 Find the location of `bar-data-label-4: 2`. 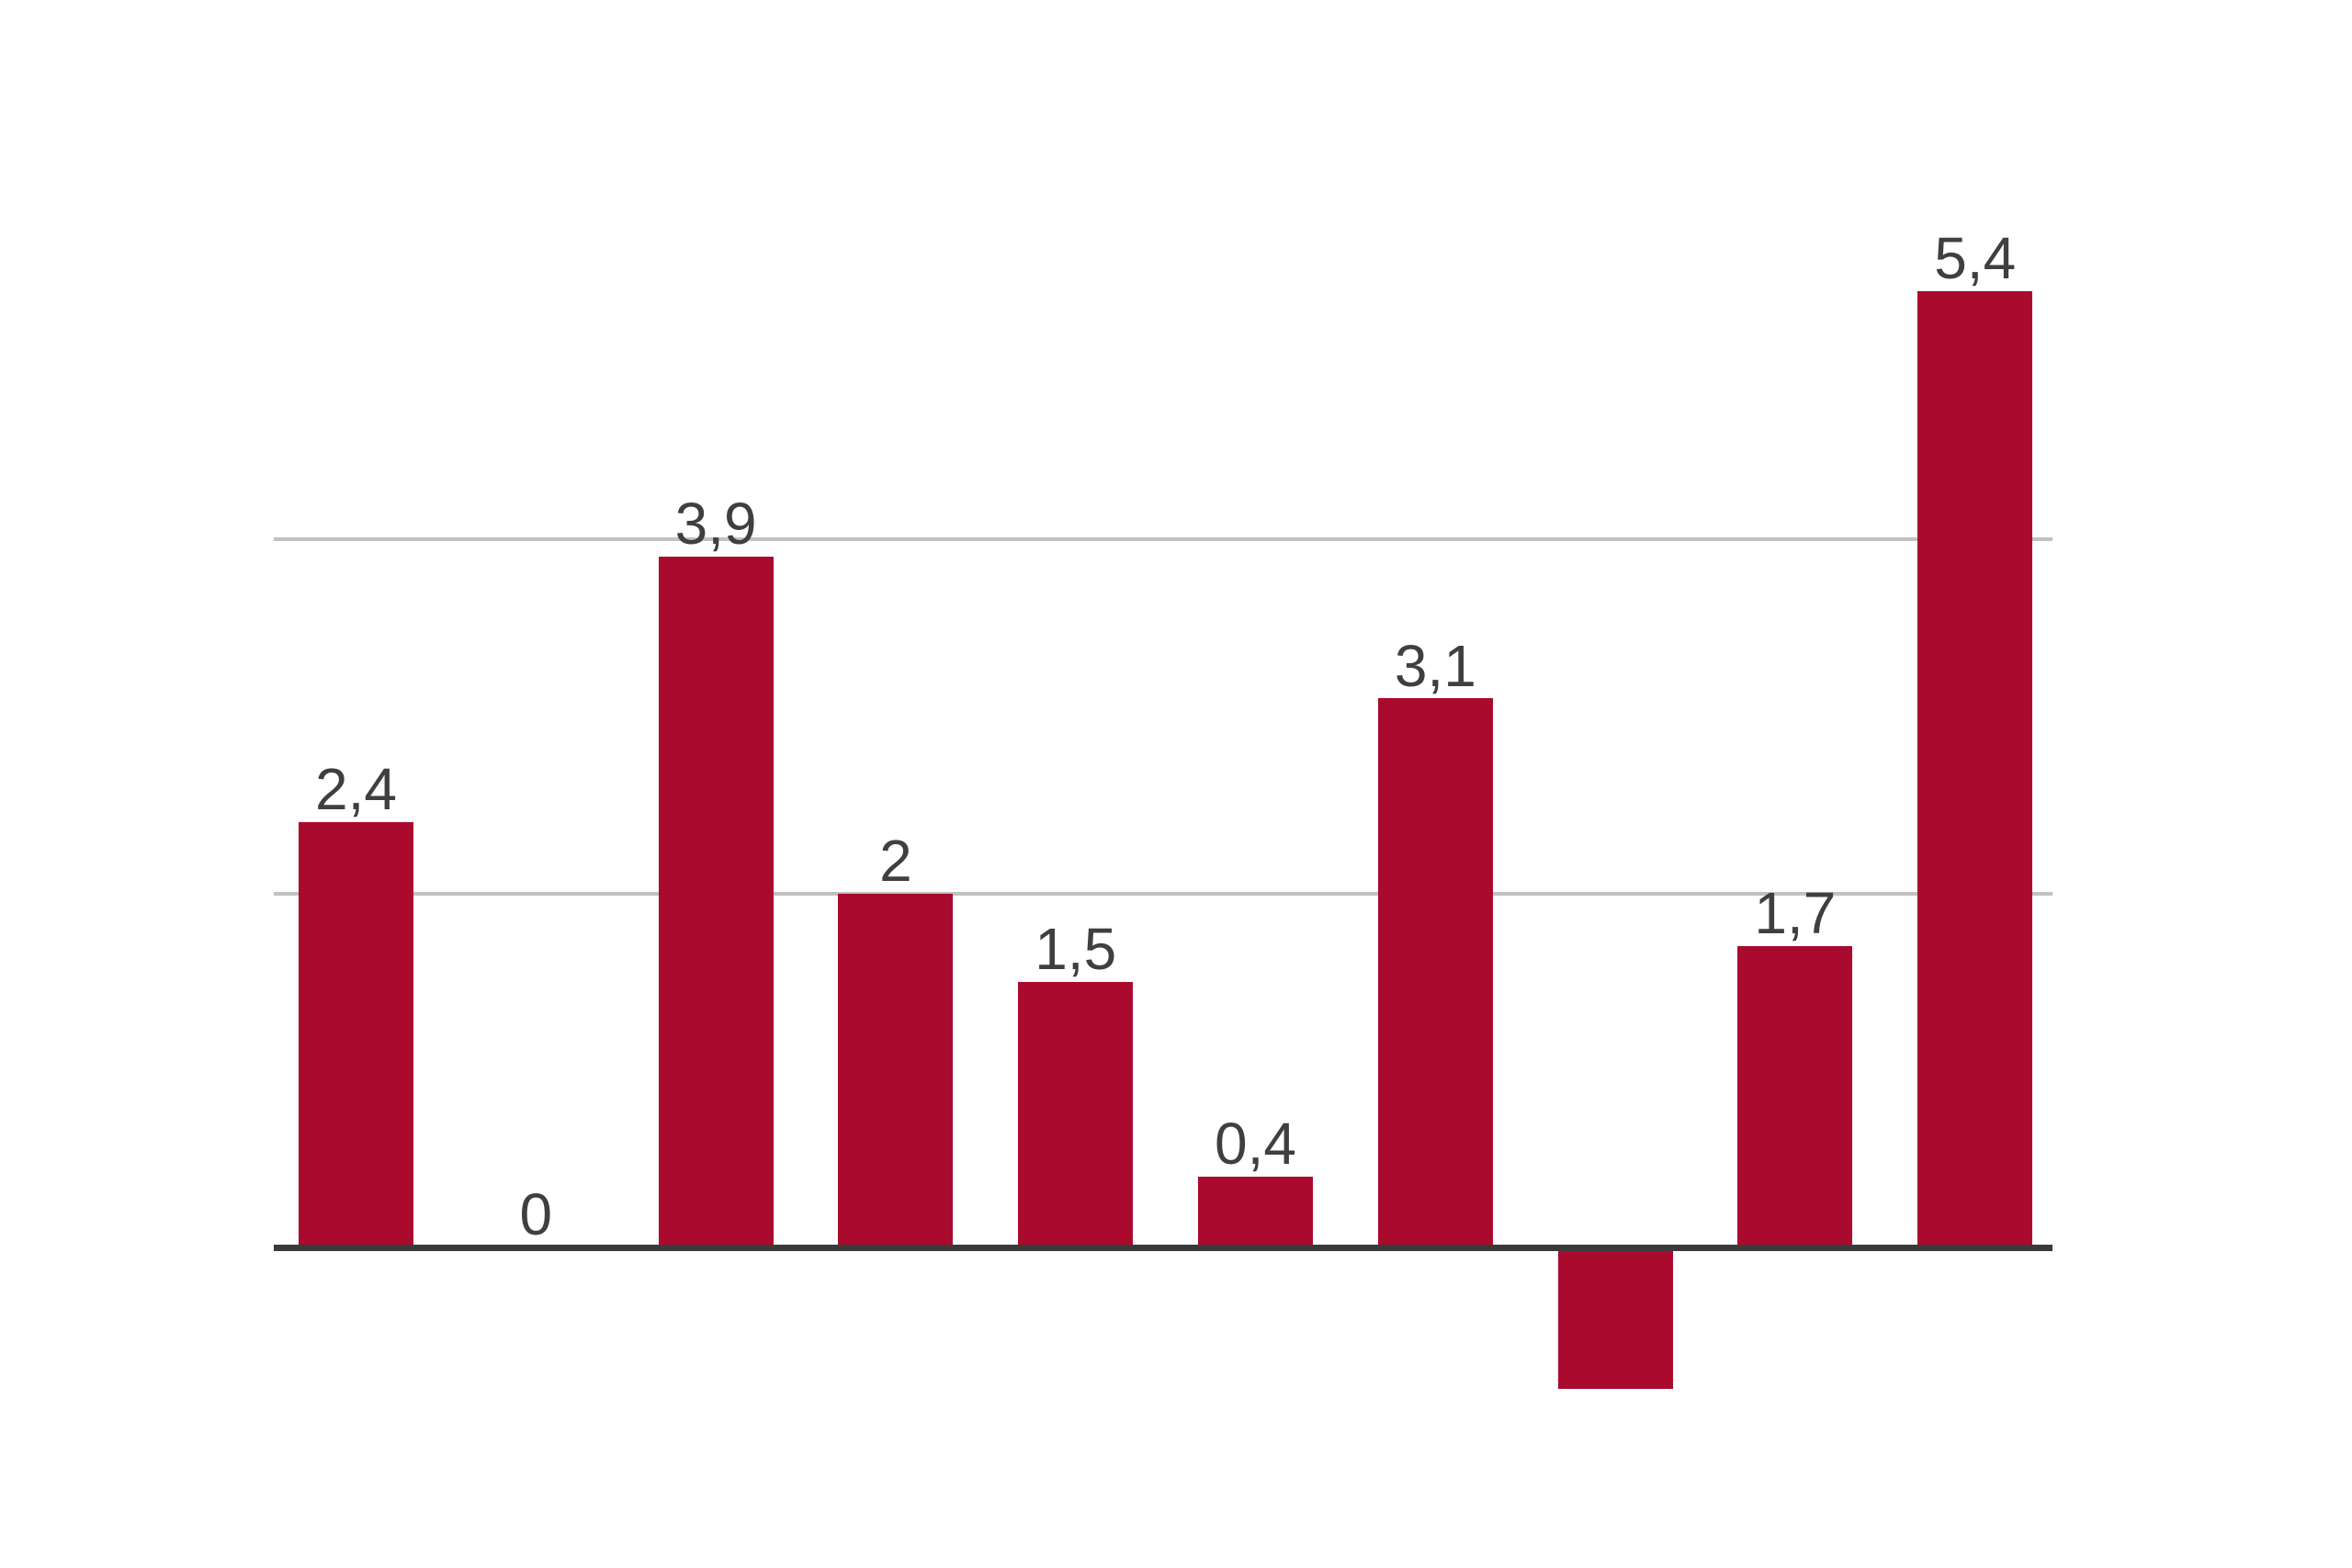

bar-data-label-4: 2 is located at coordinates (895, 861).